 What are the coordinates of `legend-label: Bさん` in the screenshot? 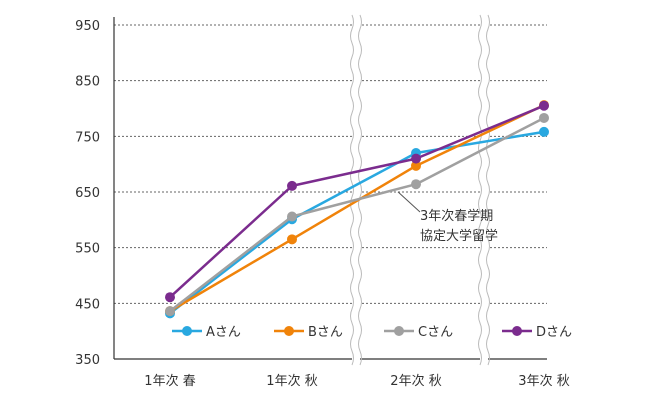 It's located at (325, 332).